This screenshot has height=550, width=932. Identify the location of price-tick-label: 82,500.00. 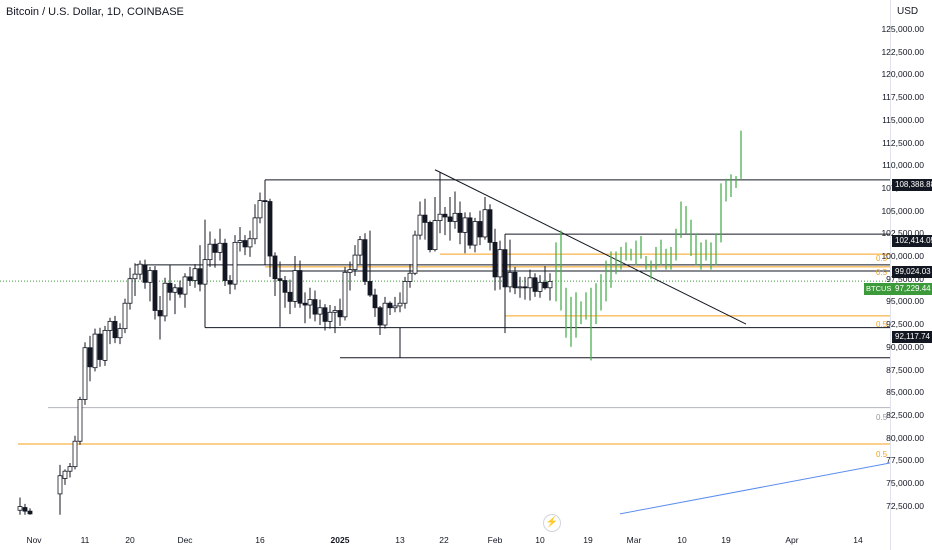
(905, 414).